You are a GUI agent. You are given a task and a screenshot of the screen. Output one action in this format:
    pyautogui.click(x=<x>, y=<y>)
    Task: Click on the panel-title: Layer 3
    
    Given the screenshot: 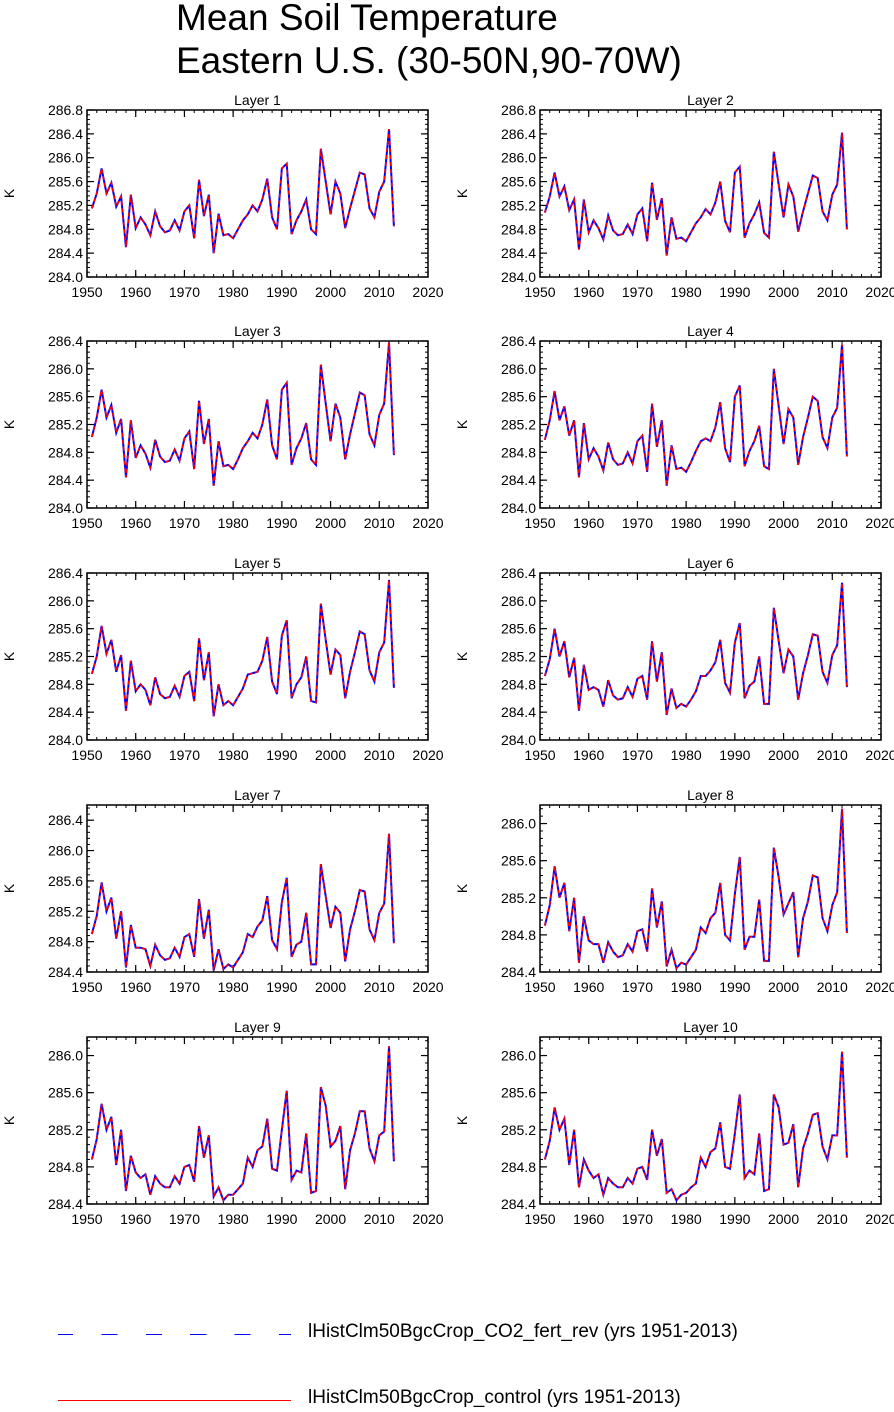 What is the action you would take?
    pyautogui.click(x=257, y=331)
    